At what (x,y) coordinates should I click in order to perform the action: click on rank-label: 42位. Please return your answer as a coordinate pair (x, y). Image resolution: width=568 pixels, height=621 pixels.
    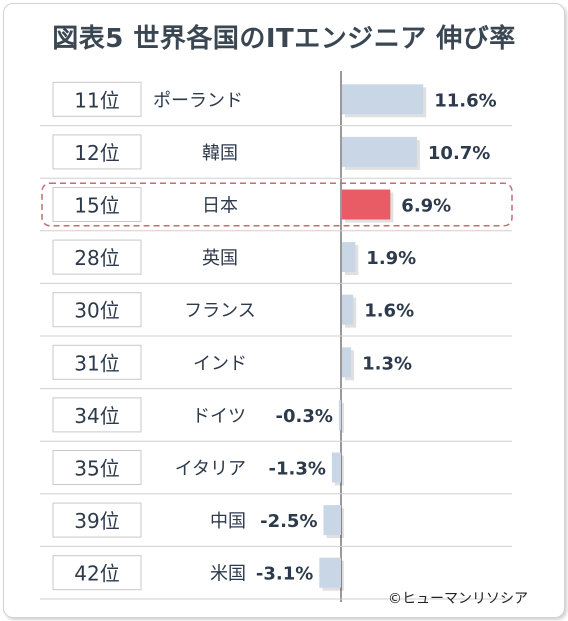
    Looking at the image, I should click on (96, 574).